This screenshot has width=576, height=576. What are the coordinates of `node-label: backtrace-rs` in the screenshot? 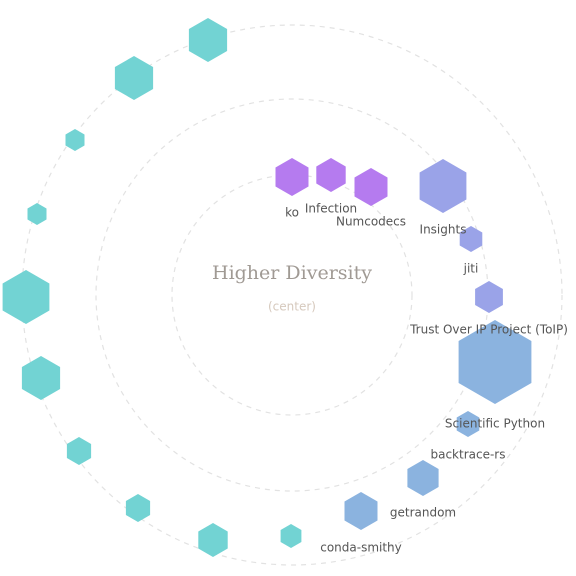 It's located at (467, 455).